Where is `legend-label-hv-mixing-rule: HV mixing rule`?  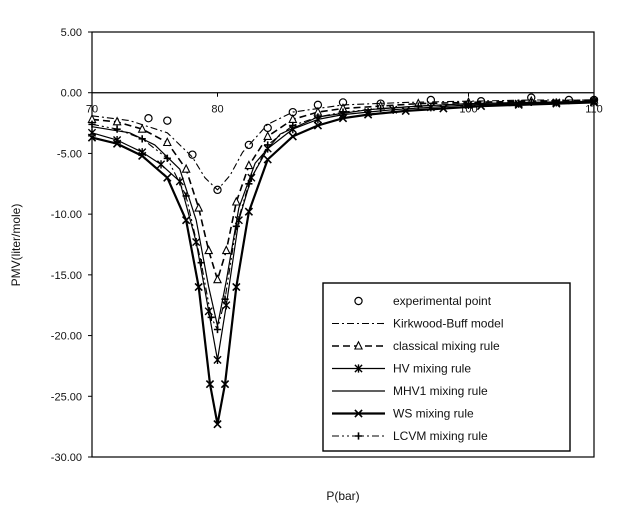
legend-label-hv-mixing-rule: HV mixing rule is located at coordinates (432, 369).